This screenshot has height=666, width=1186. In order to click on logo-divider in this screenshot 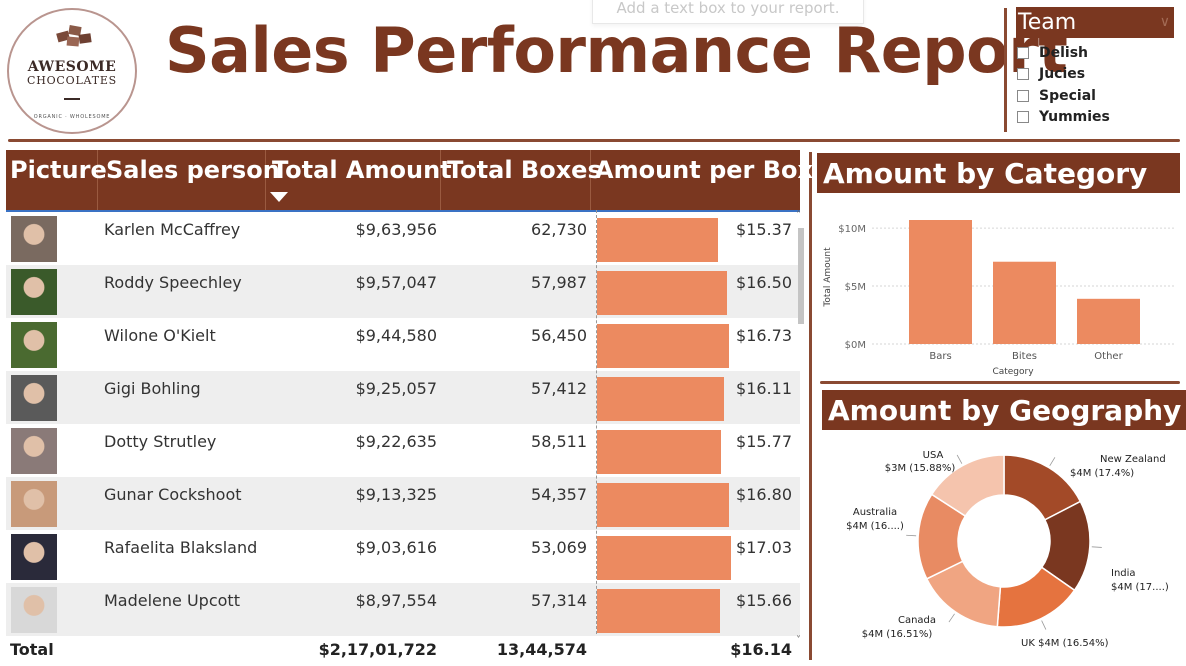, I will do `click(72, 99)`.